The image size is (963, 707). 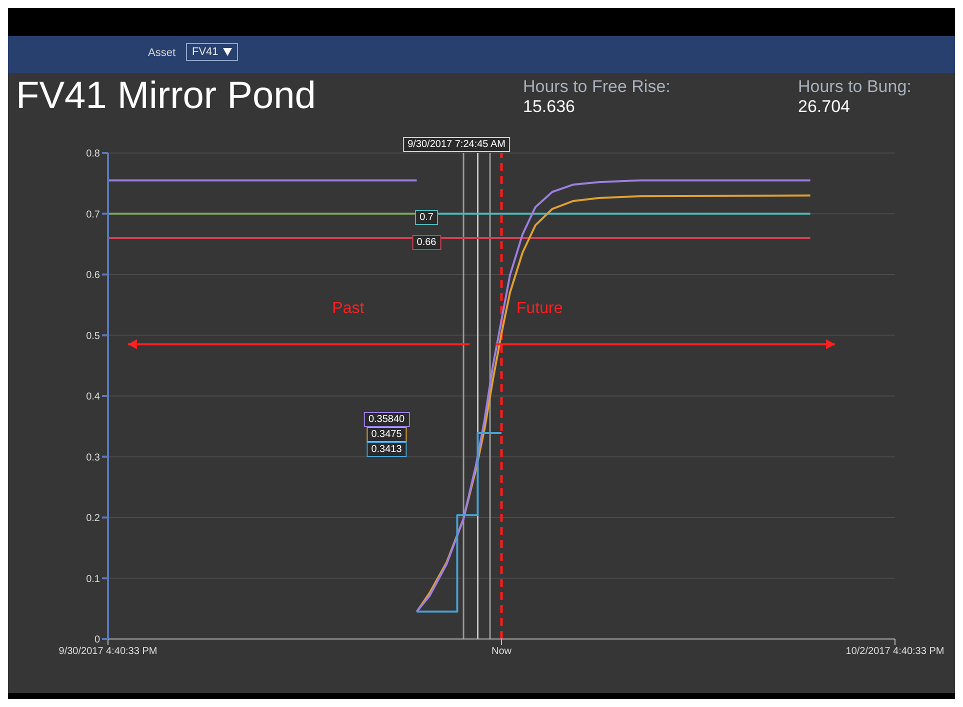 What do you see at coordinates (855, 87) in the screenshot?
I see `text: Hours to Bung:` at bounding box center [855, 87].